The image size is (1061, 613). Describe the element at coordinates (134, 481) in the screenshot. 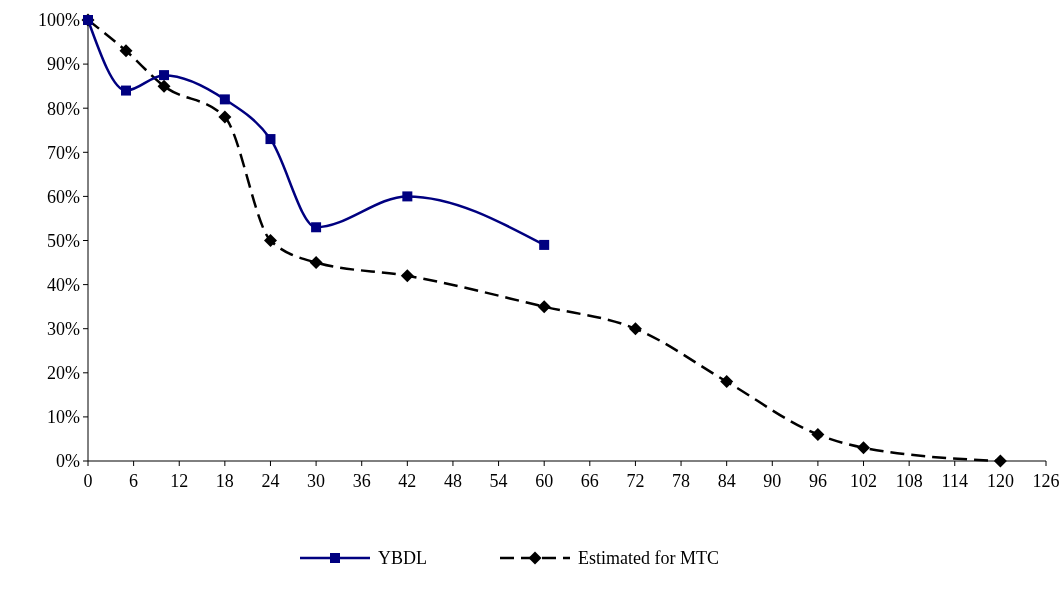

I see `x-tick-label: 6` at that location.